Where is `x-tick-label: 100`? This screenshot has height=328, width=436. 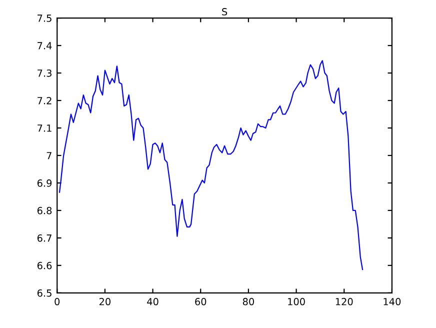 x-tick-label: 100 is located at coordinates (296, 302).